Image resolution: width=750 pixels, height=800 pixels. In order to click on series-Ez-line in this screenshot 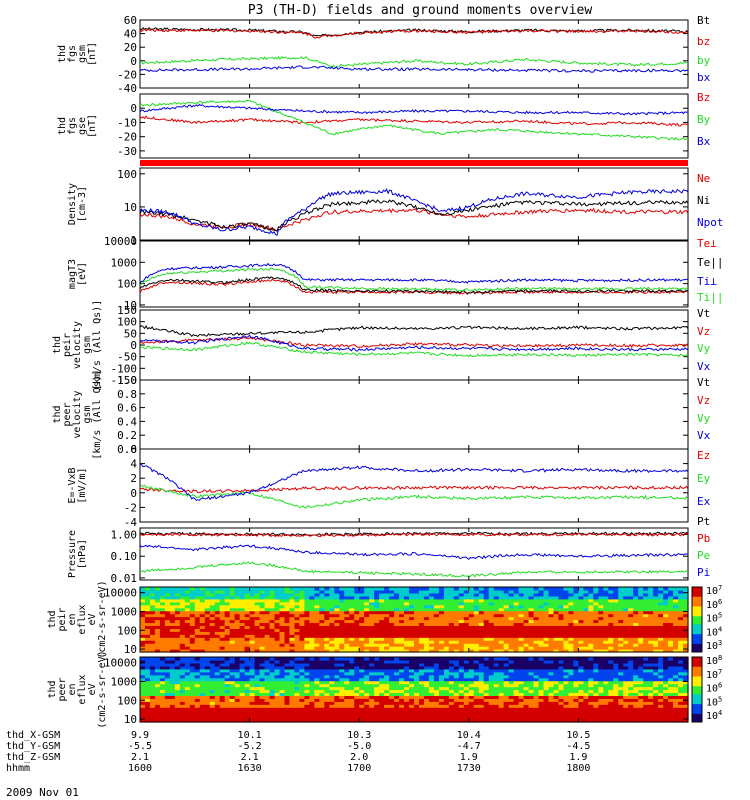, I will do `click(414, 489)`.